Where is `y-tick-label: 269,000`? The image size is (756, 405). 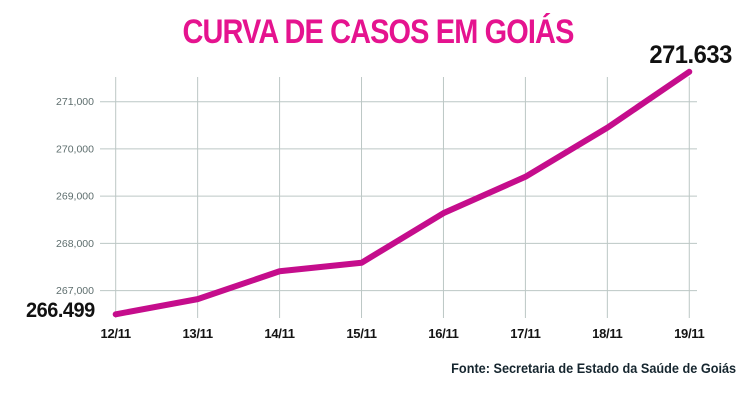 y-tick-label: 269,000 is located at coordinates (75, 197).